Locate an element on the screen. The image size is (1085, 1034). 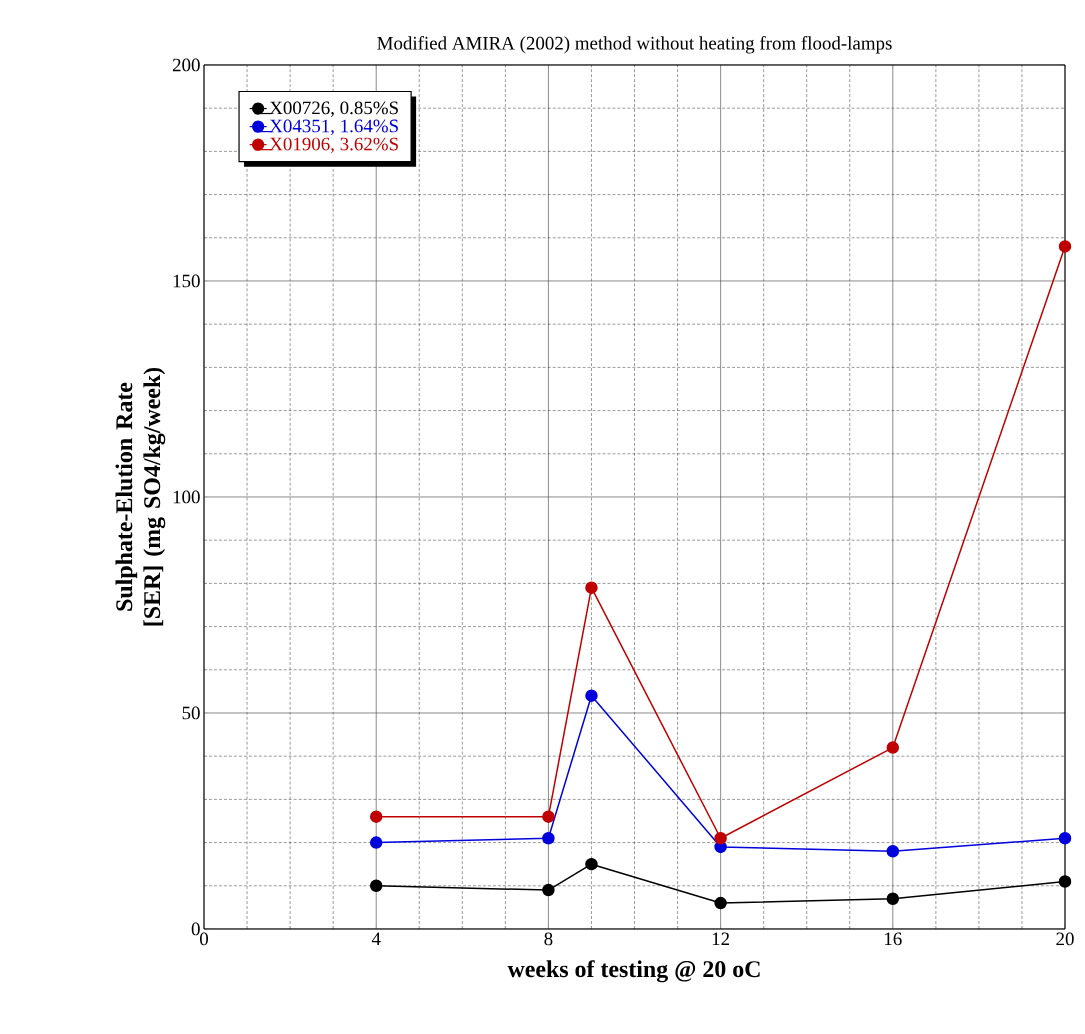
x-tick-label: 16 is located at coordinates (893, 939).